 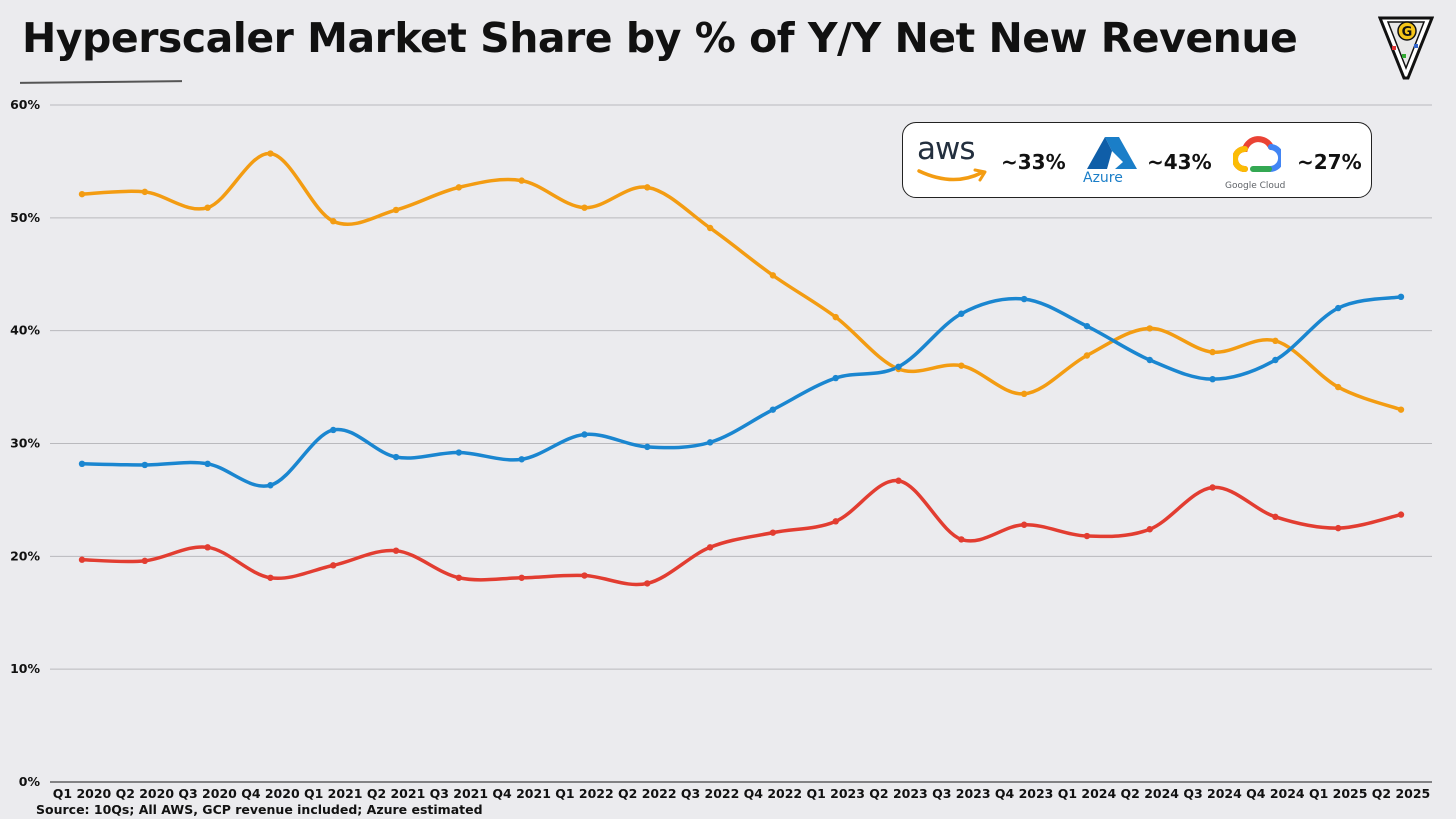 I want to click on x-tick-label: Q3 2021, so click(x=459, y=793).